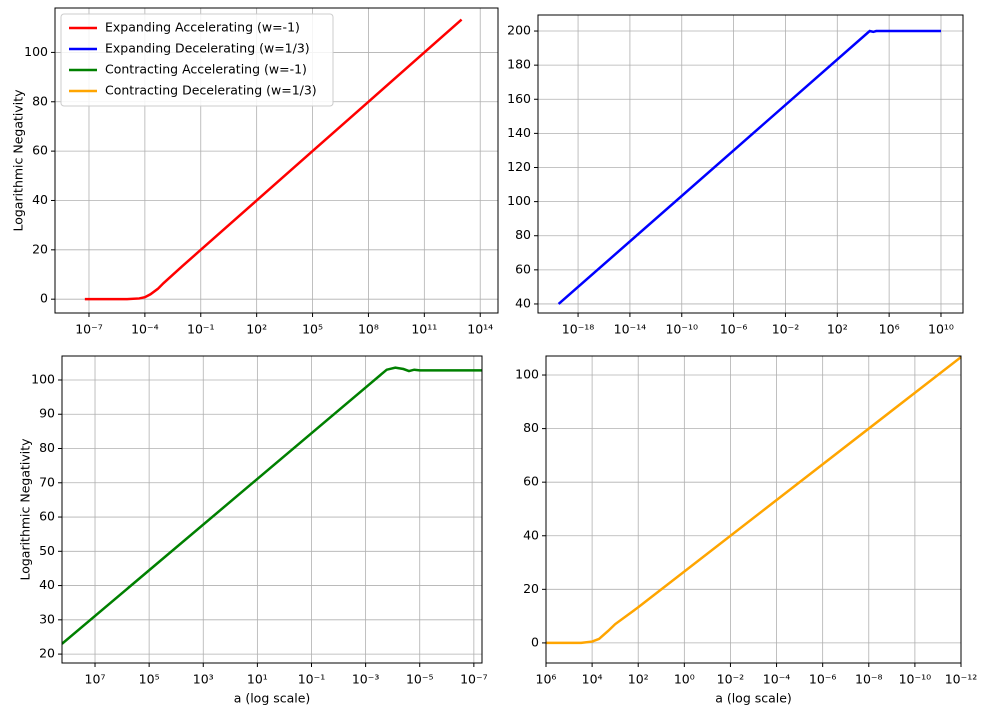 The image size is (997, 712). I want to click on x-tick-label: 10⁸, so click(368, 329).